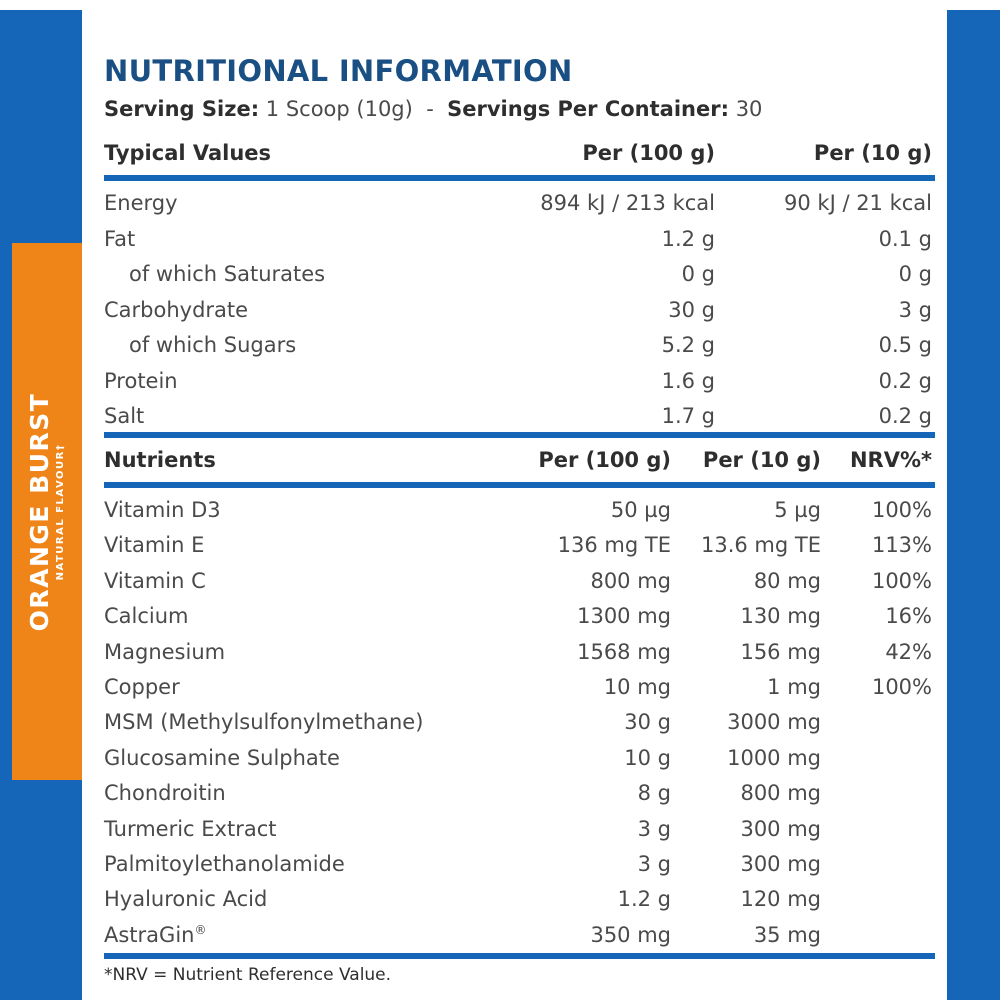 This screenshot has height=1000, width=1000. I want to click on nutrient-row-per100: 1300 mg, so click(624, 616).